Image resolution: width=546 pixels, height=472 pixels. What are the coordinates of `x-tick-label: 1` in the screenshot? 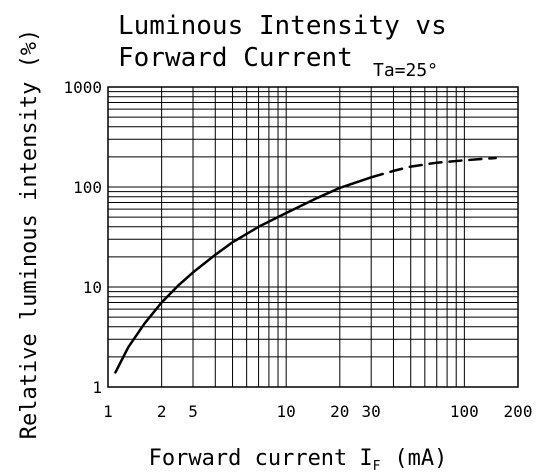 It's located at (108, 411).